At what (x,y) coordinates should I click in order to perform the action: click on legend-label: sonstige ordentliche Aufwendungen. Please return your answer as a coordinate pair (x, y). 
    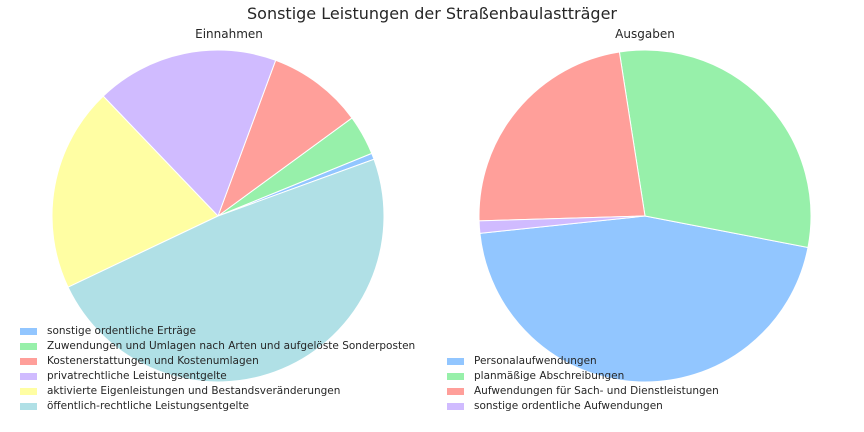
    Looking at the image, I should click on (568, 406).